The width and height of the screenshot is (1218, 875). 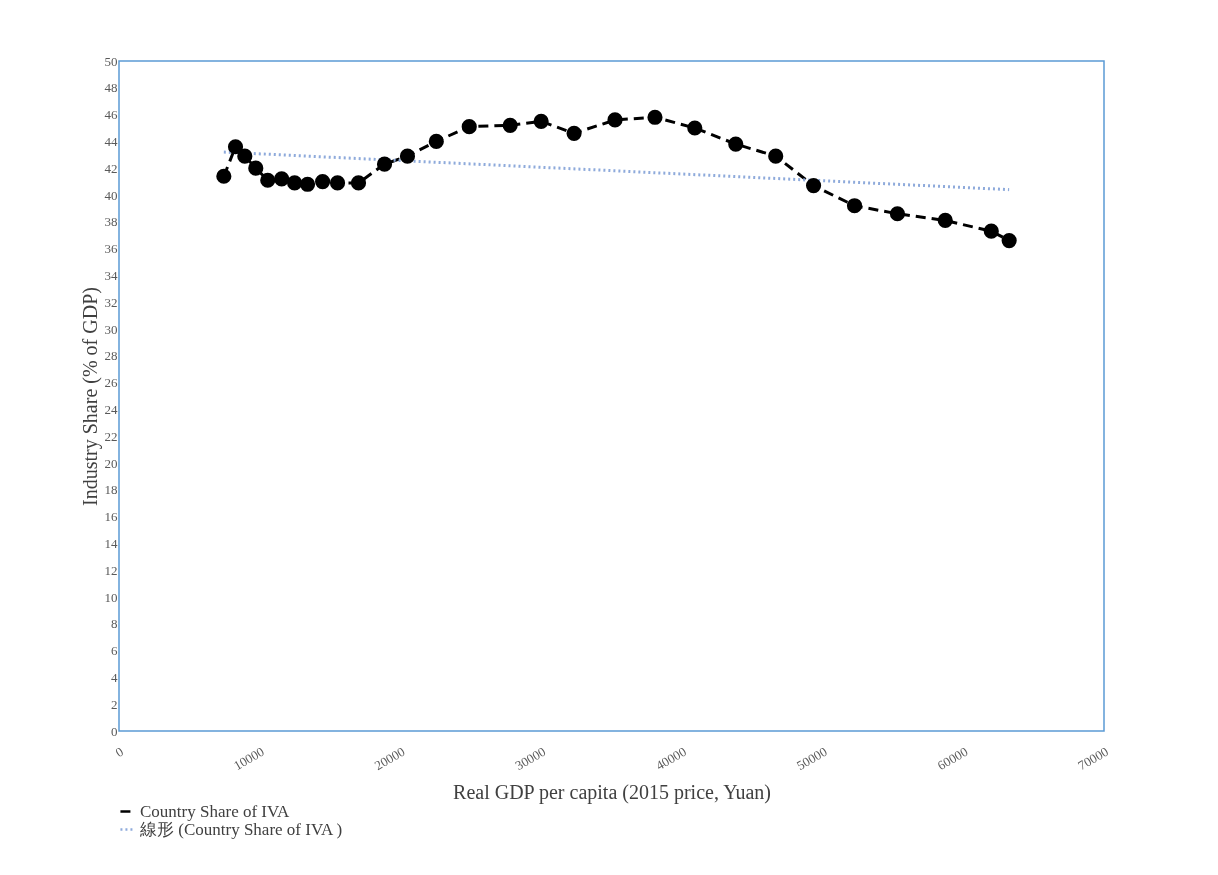 I want to click on y-tick-label: 48, so click(x=111, y=88).